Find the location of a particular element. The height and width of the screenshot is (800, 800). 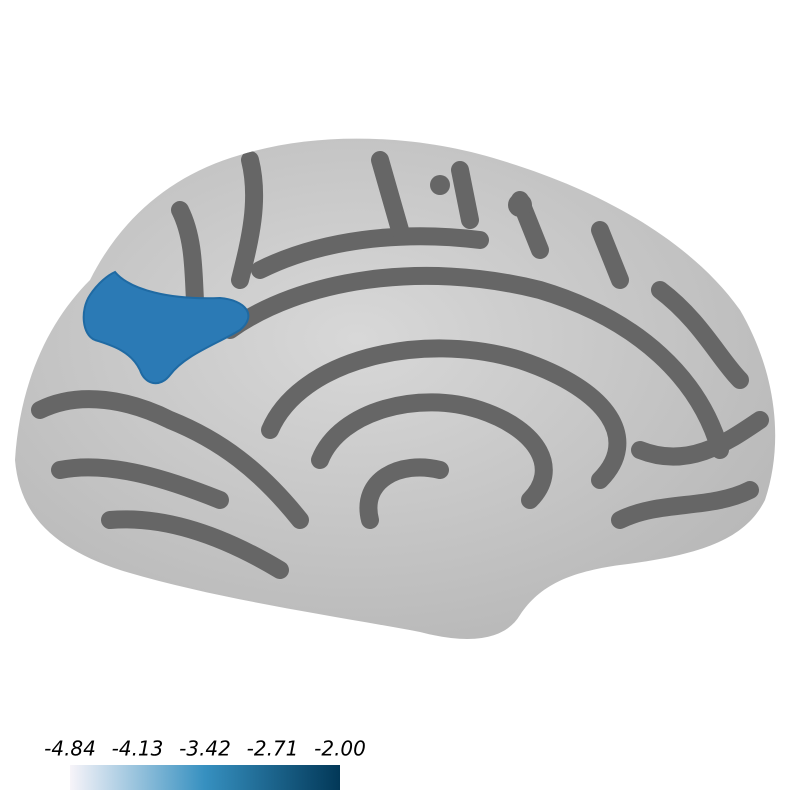

colorbar-tick-label: -3.42 is located at coordinates (205, 749).